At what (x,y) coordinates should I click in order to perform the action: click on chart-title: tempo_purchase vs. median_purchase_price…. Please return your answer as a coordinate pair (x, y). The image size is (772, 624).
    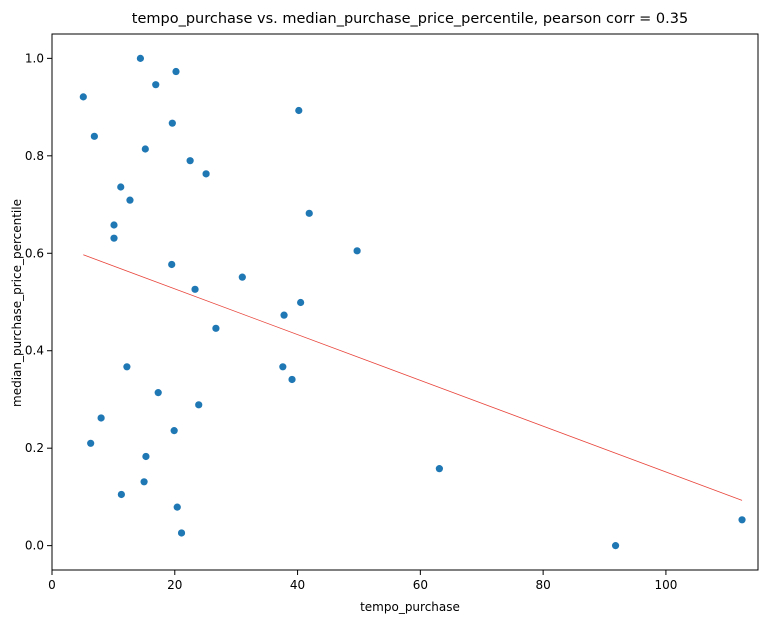
    Looking at the image, I should click on (410, 19).